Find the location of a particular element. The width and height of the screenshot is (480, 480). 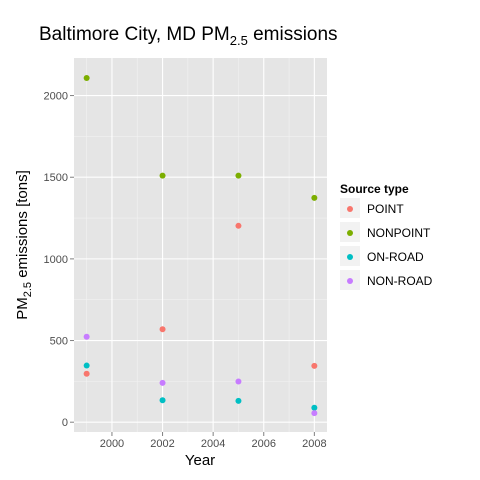

chart-title-subscript: 2.5 is located at coordinates (239, 40).